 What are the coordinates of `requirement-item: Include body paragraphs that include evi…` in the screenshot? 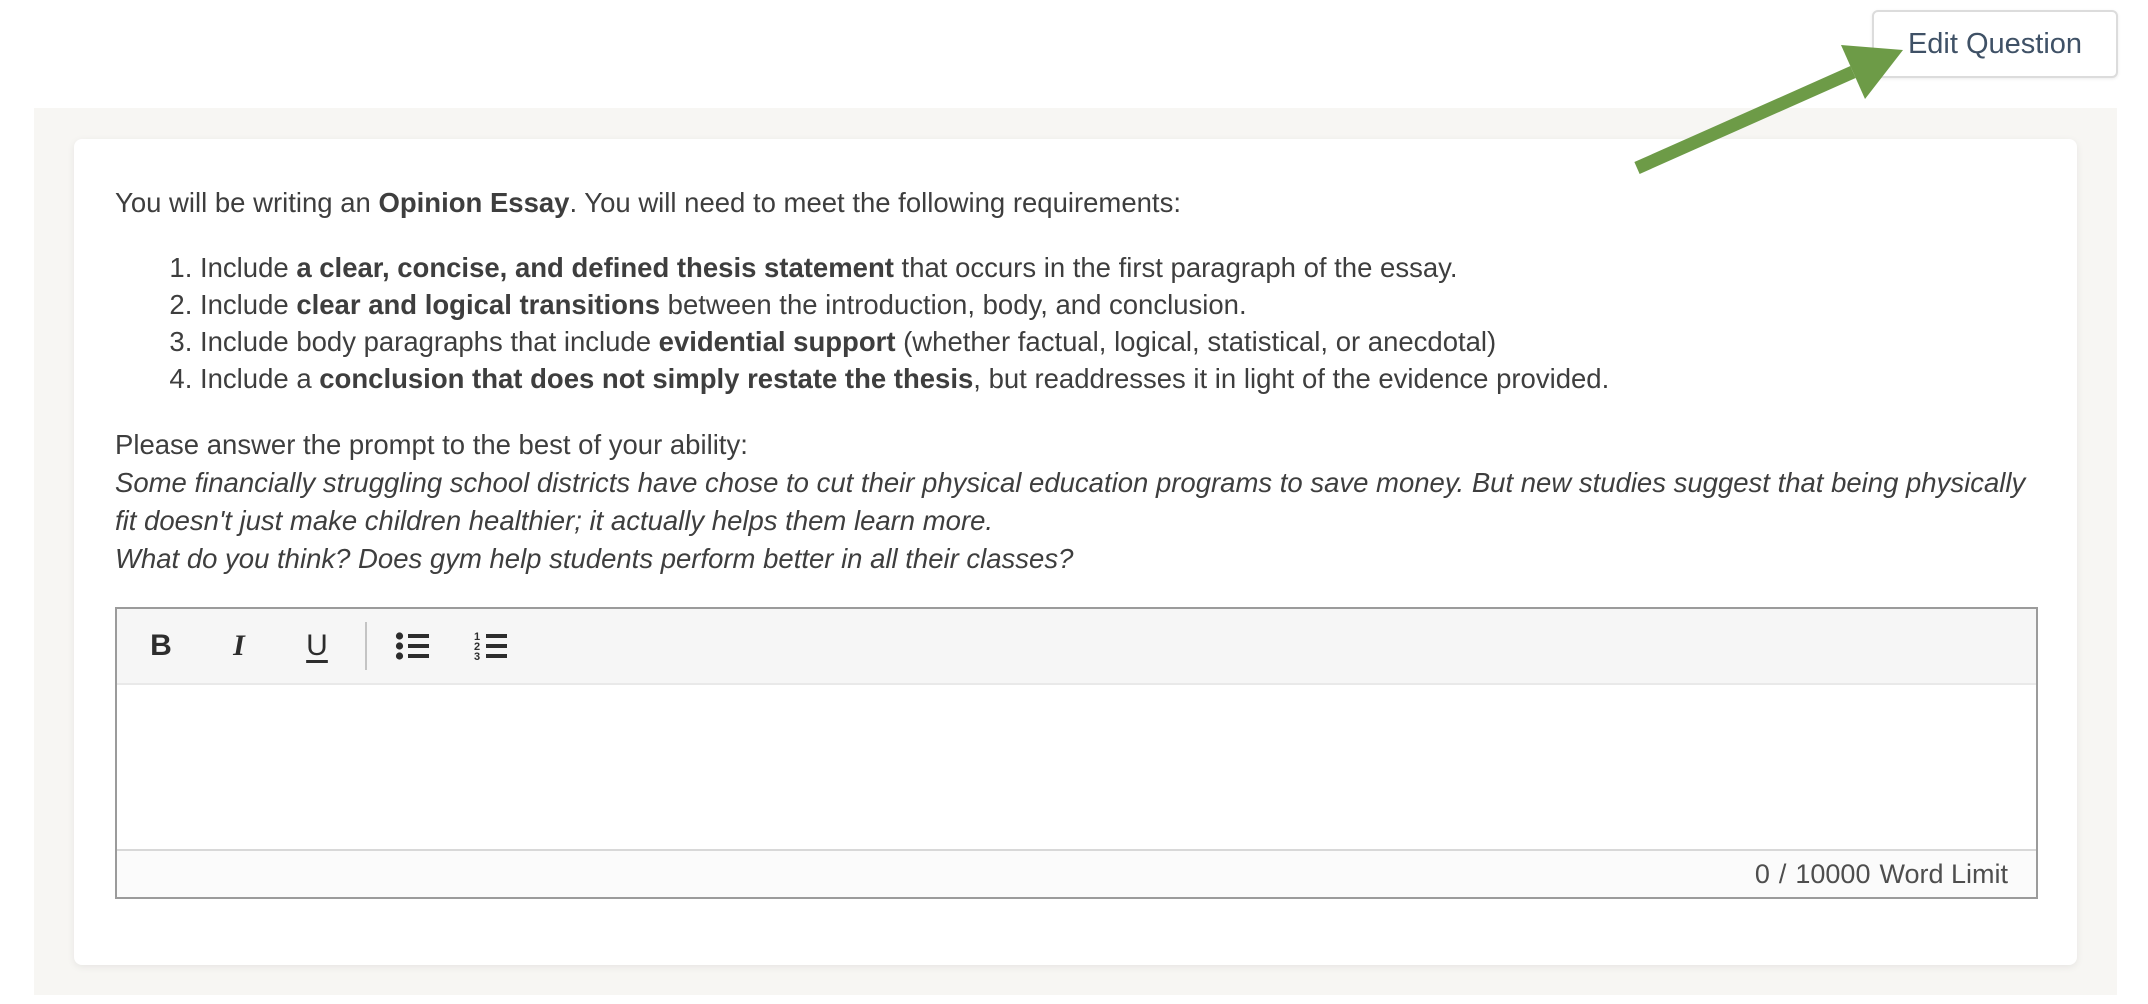 It's located at (1118, 341).